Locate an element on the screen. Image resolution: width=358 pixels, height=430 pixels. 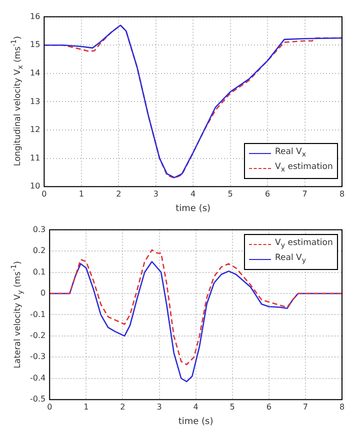
y-tick-label: 0 is located at coordinates (43, 293).